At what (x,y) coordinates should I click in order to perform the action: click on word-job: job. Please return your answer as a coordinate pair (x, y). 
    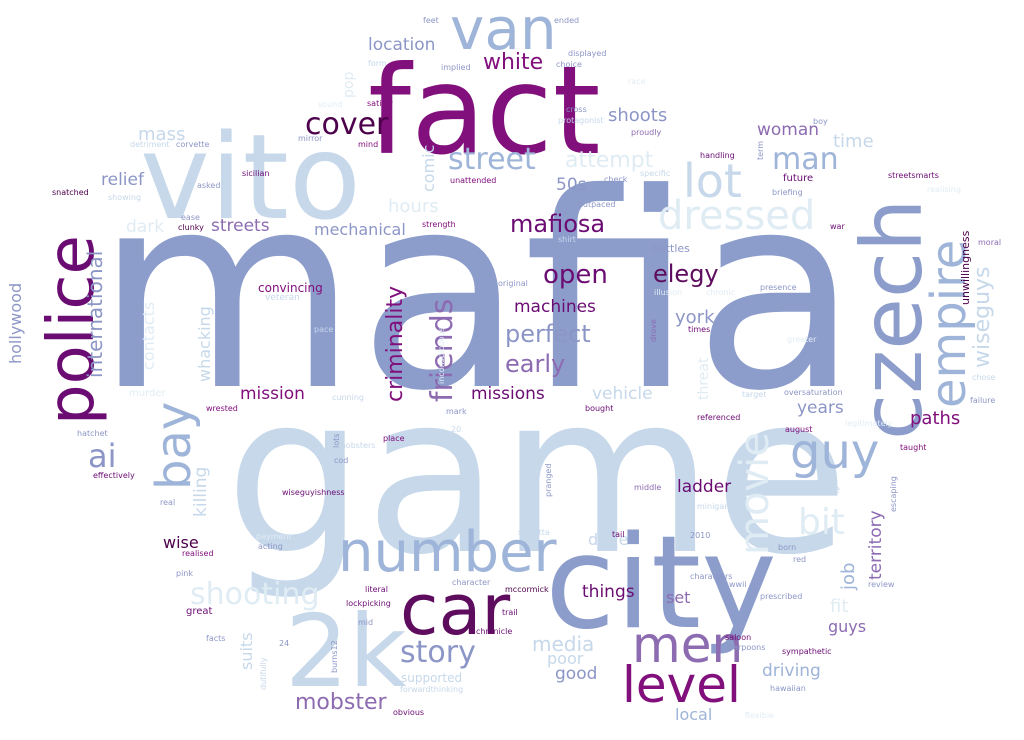
    Looking at the image, I should click on (848, 576).